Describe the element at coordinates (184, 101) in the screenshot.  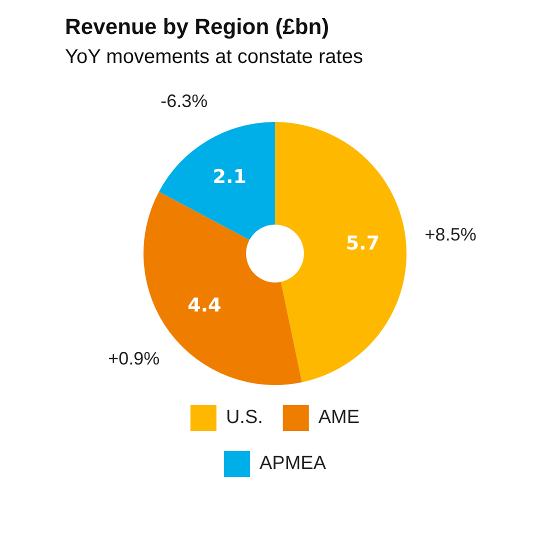
I see `text: -6.3%` at that location.